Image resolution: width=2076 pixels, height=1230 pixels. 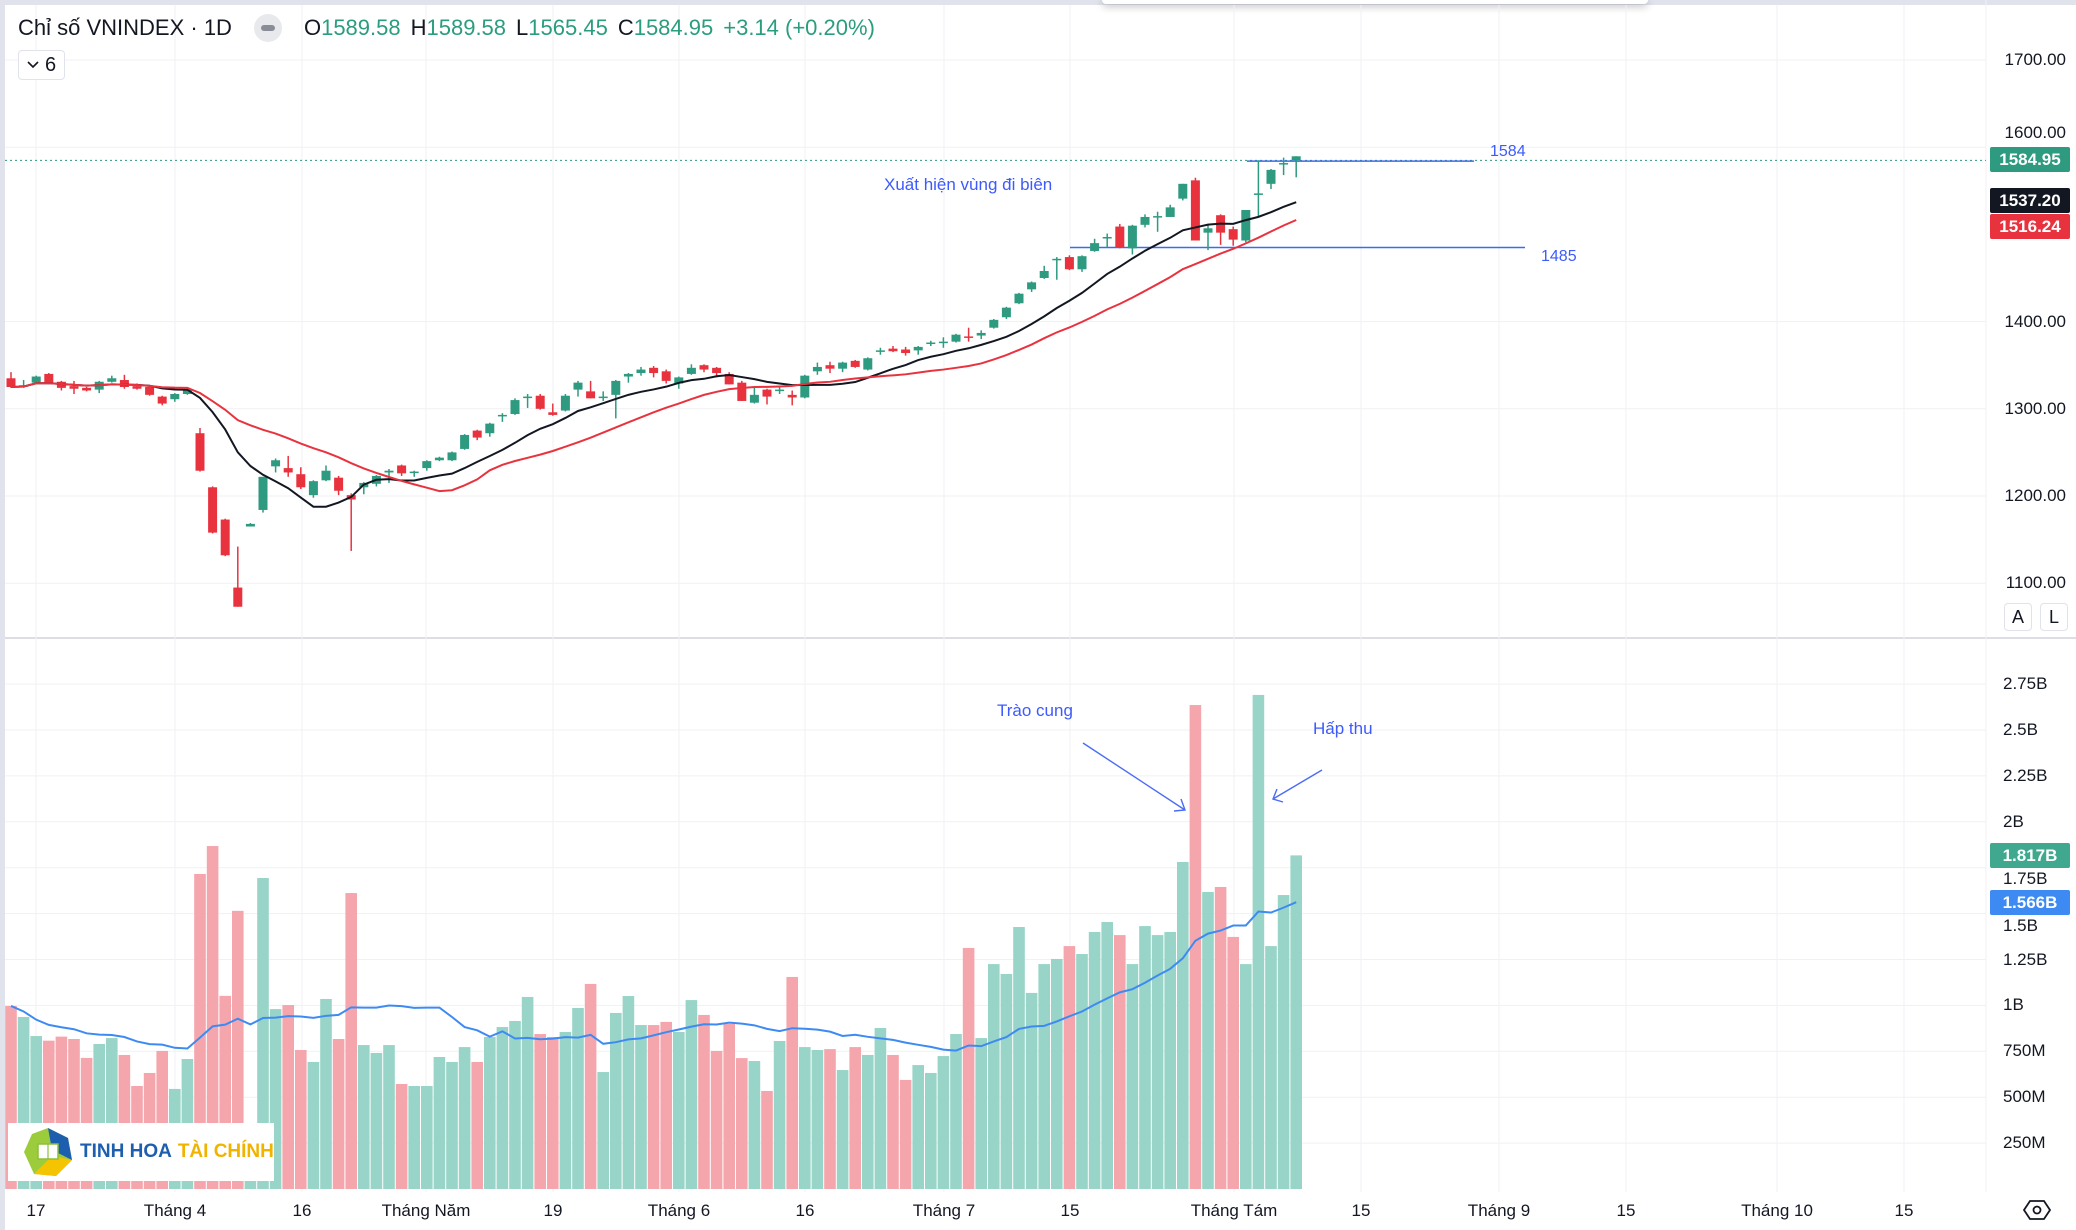 I want to click on top-border, so click(x=1038, y=2).